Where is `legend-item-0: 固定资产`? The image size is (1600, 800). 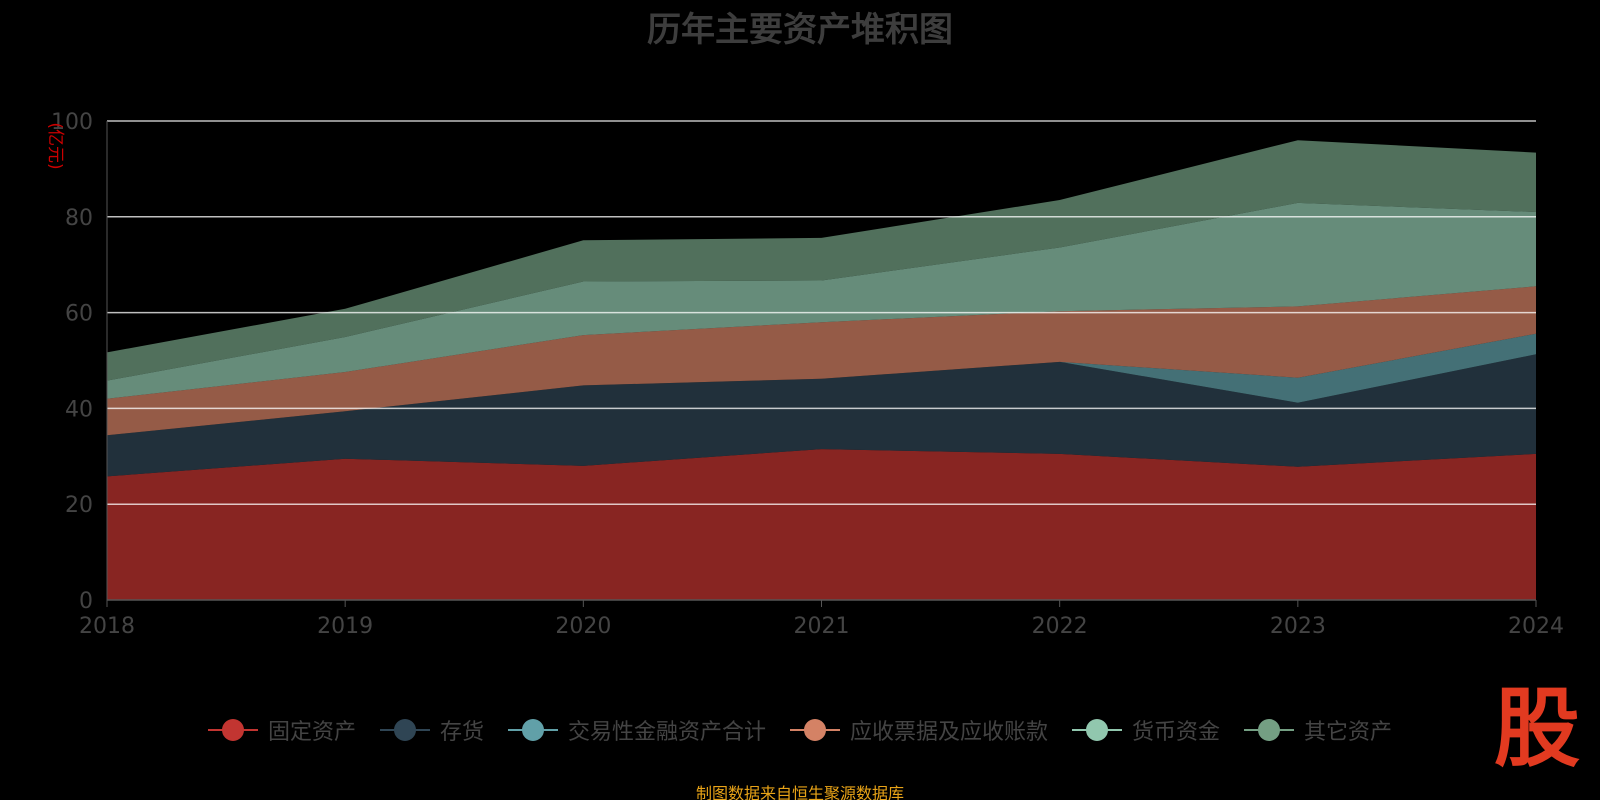 legend-item-0: 固定资产 is located at coordinates (281, 730).